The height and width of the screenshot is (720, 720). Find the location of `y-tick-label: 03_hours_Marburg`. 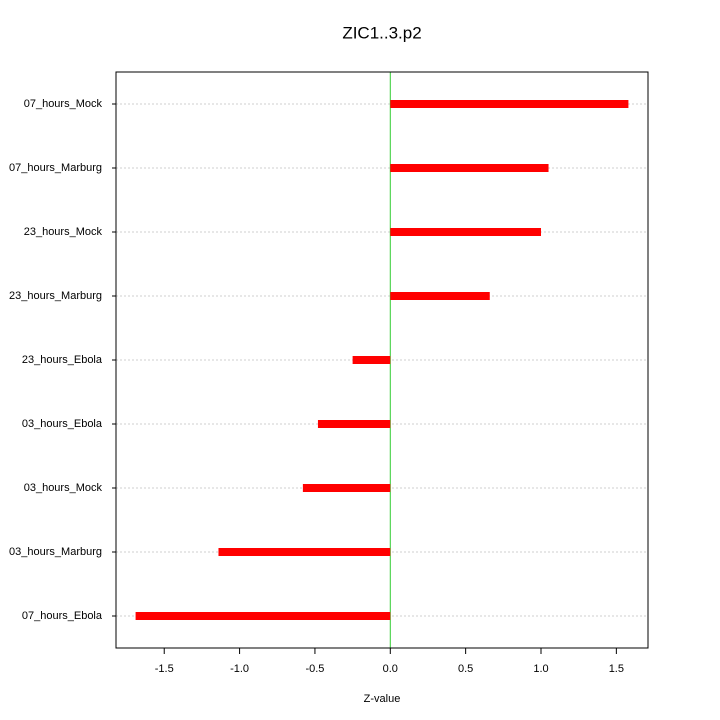

y-tick-label: 03_hours_Marburg is located at coordinates (55, 552).